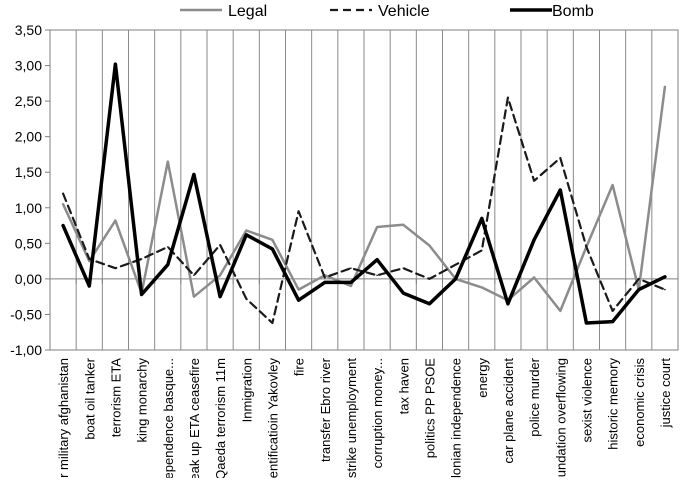 This screenshot has width=685, height=483. I want to click on x-tick-label: boat oil tanker, so click(89, 398).